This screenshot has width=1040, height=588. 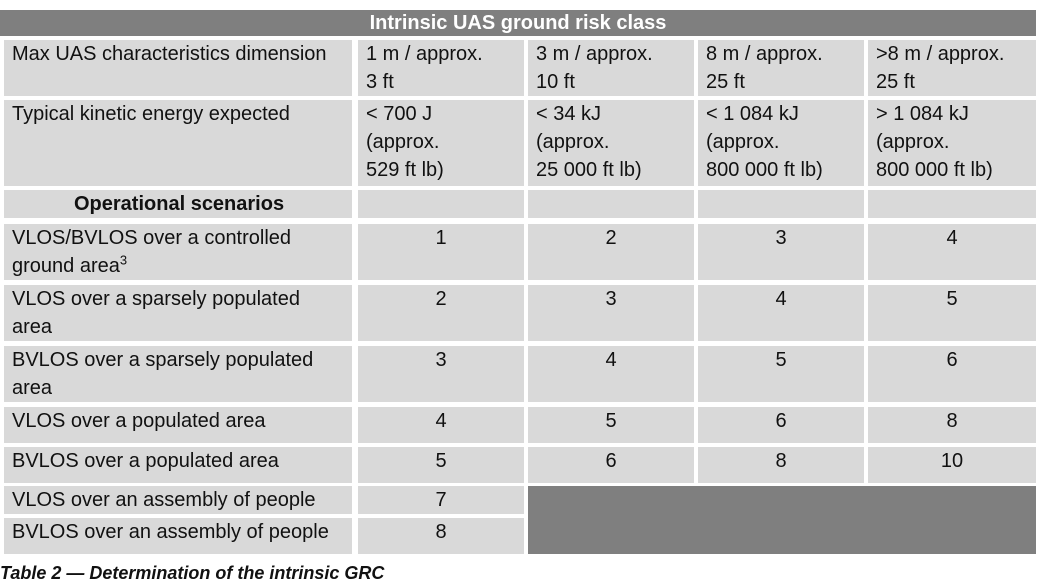 I want to click on grc-value: 7, so click(x=441, y=500).